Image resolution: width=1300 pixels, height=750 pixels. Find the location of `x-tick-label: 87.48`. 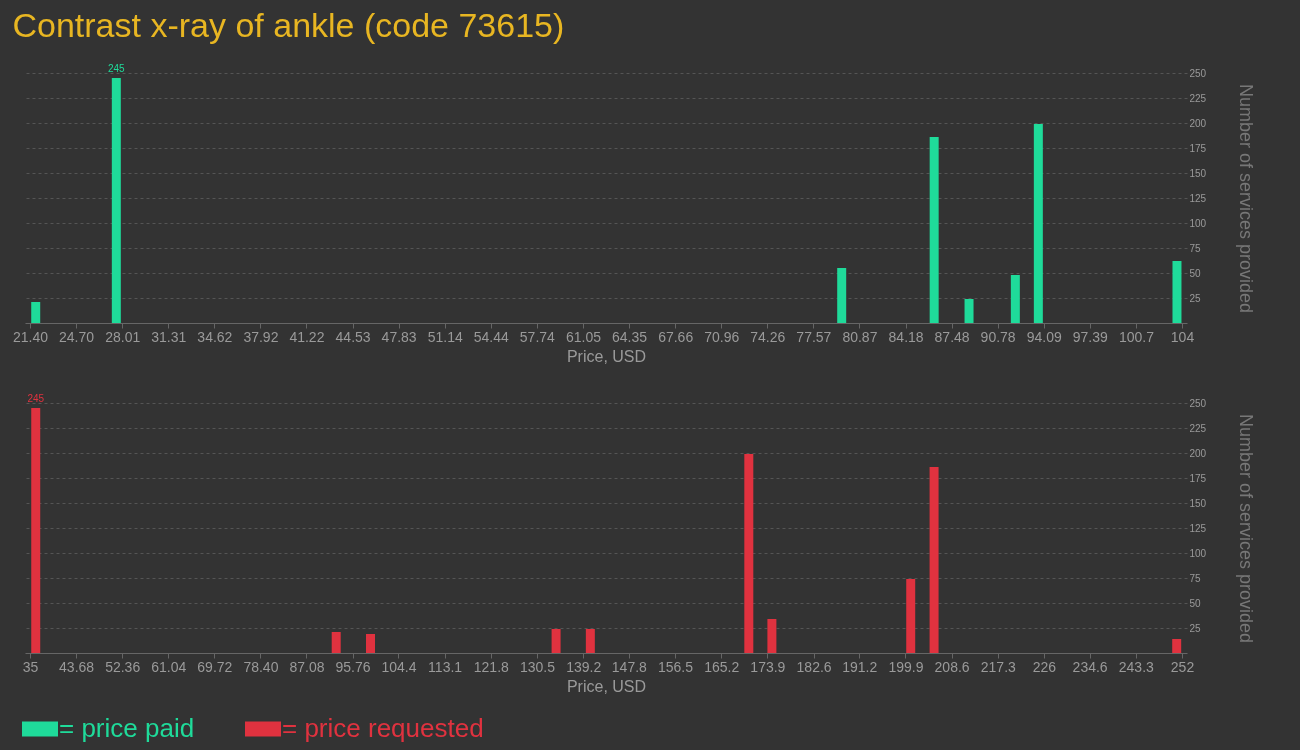

x-tick-label: 87.48 is located at coordinates (952, 336).